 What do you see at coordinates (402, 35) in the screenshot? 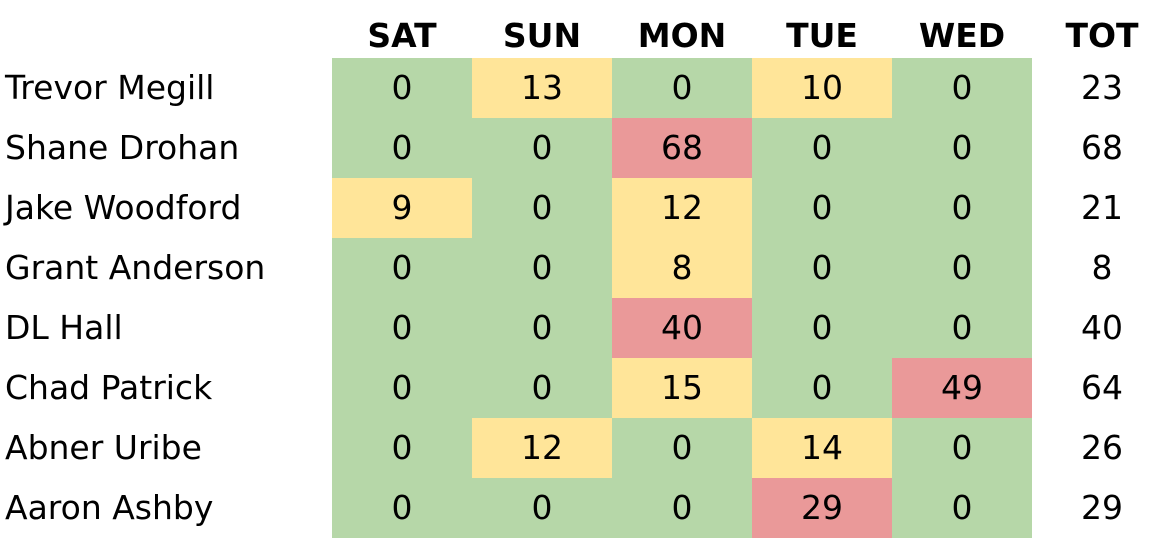
I see `column-header: SAT` at bounding box center [402, 35].